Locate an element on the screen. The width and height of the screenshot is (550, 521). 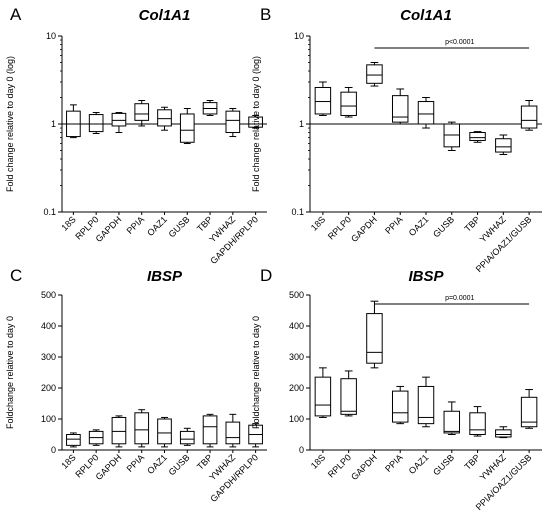
y-axis-label: Fold change relative to day 0 (log) is located at coordinates (256, 124).